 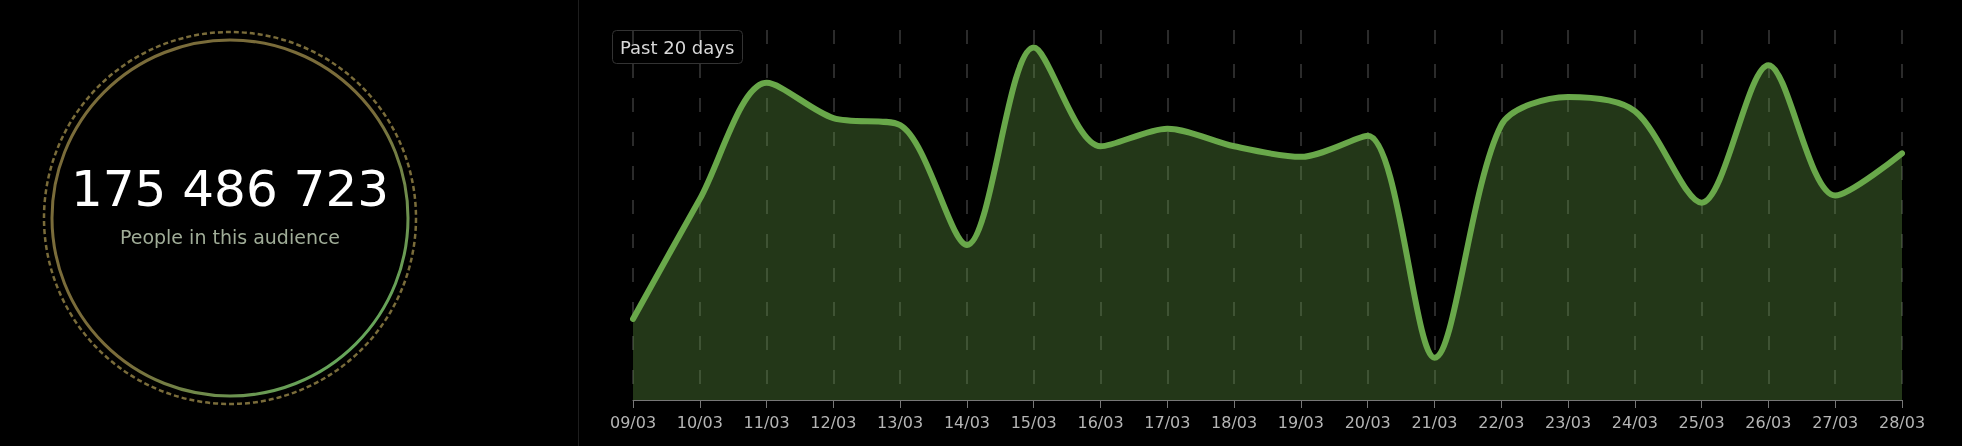 I want to click on x-tick-label: 09/03, so click(x=633, y=422).